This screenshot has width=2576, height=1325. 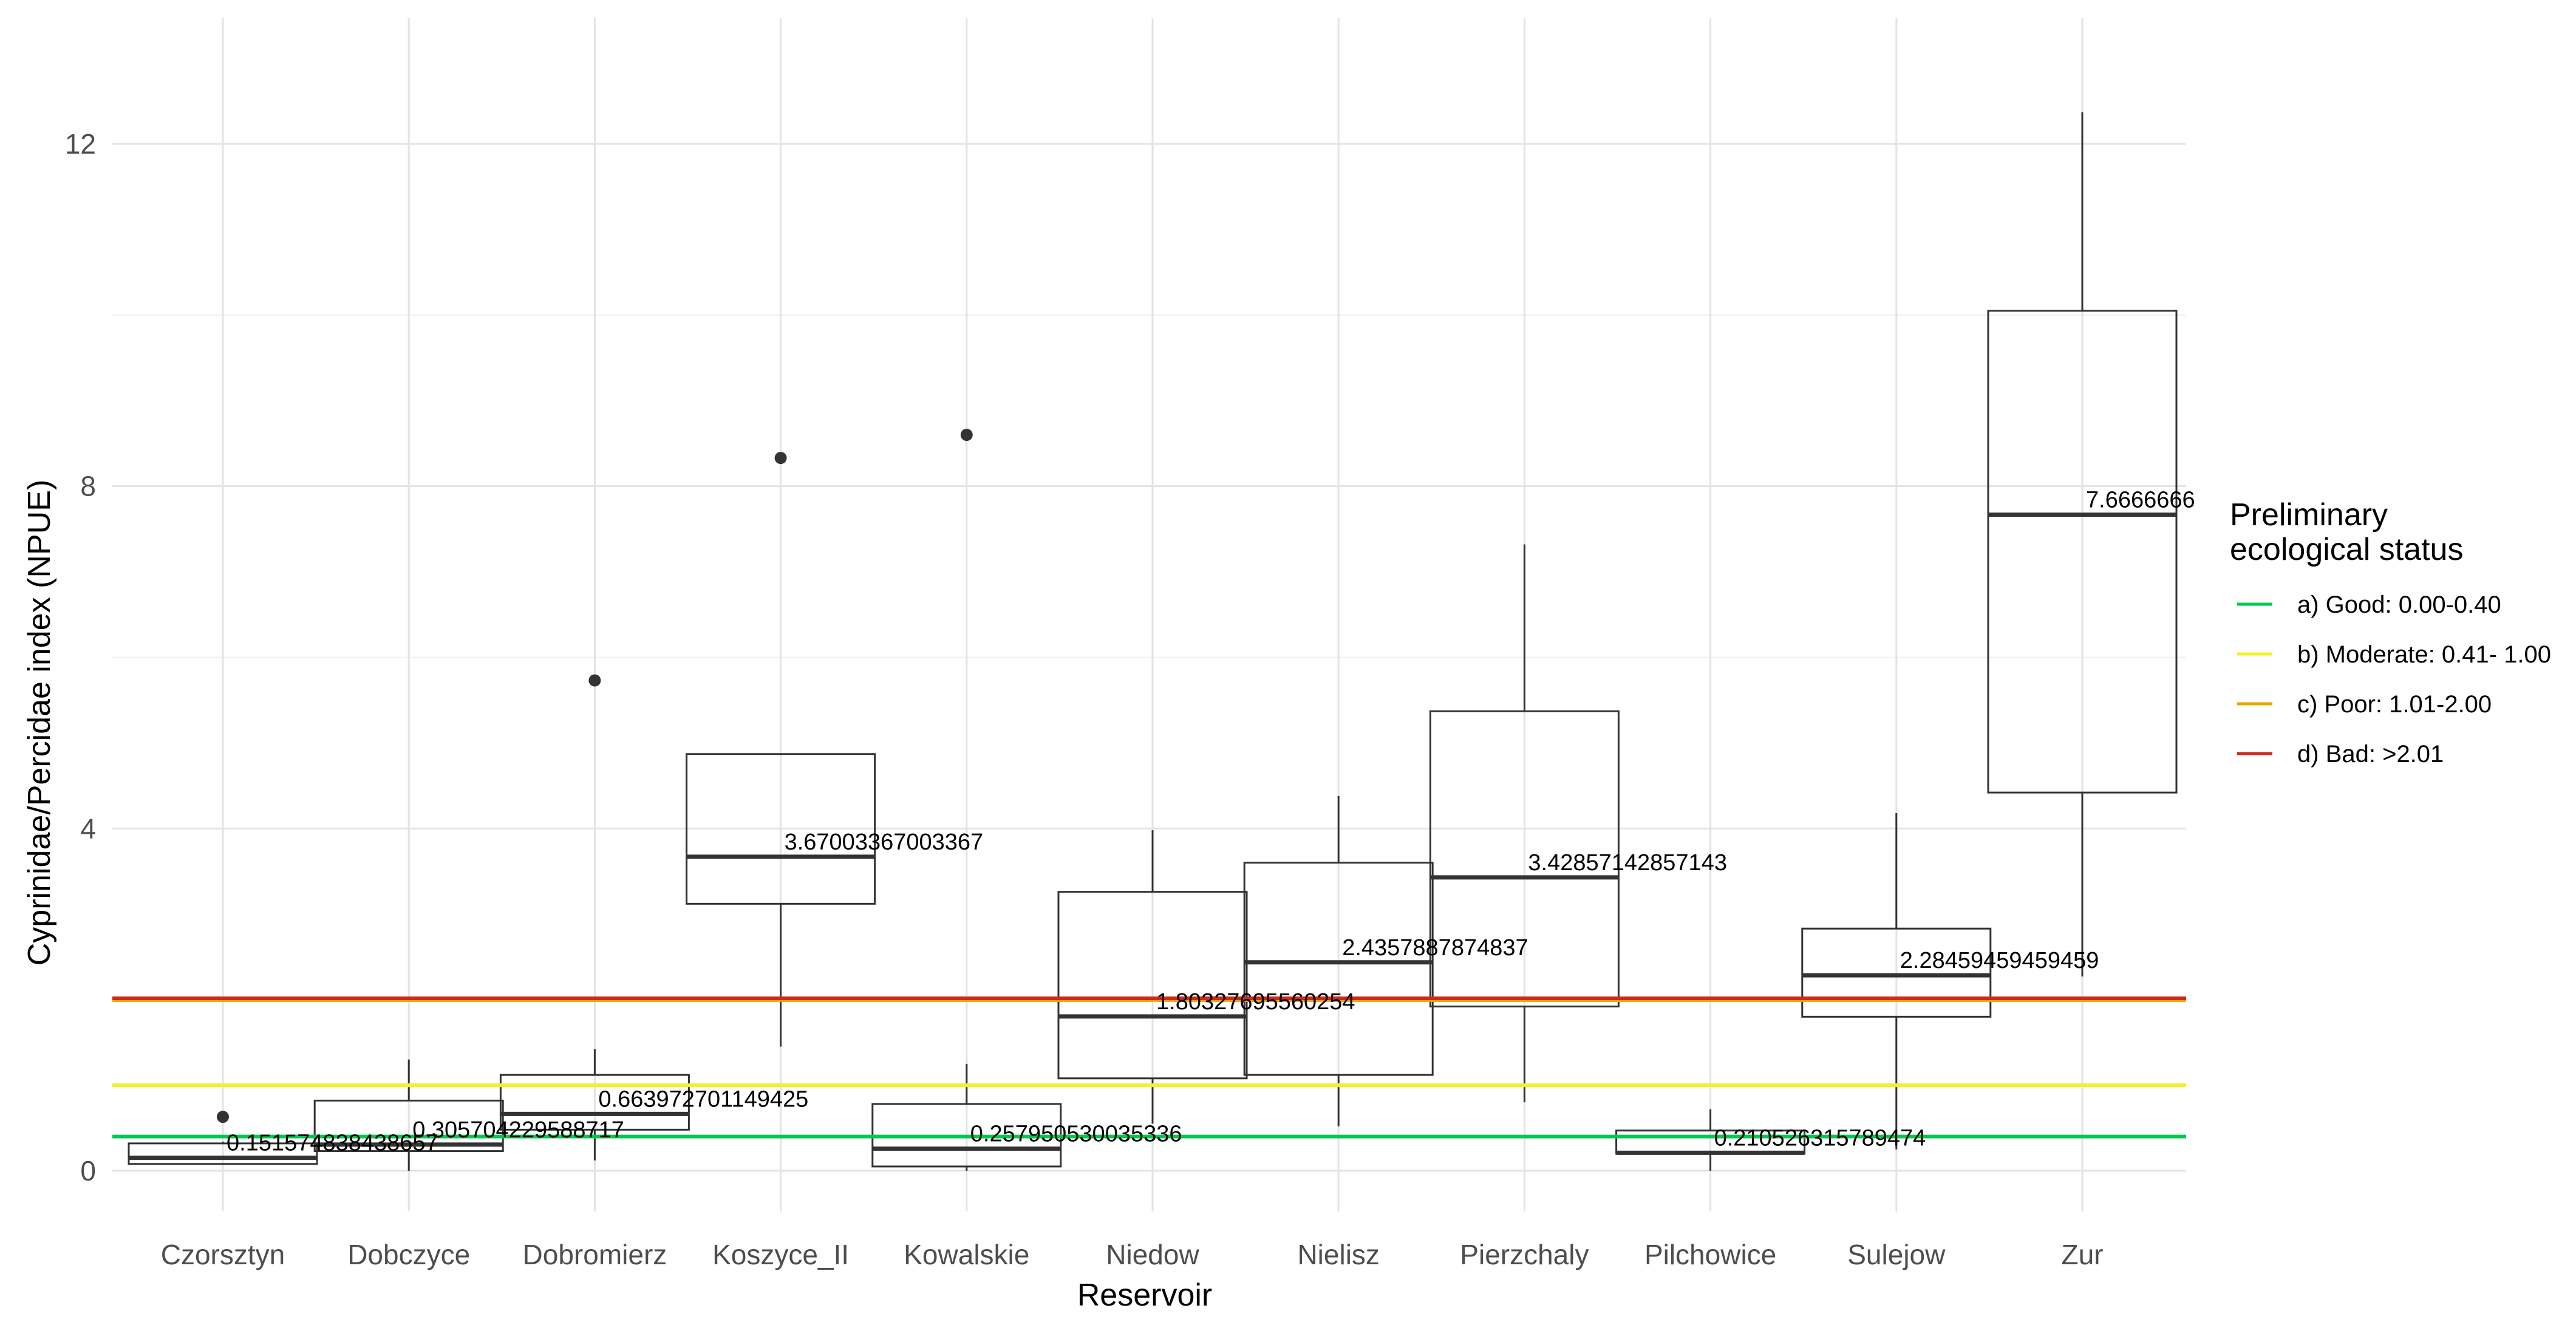 I want to click on box-dobczyce, so click(x=409, y=1115).